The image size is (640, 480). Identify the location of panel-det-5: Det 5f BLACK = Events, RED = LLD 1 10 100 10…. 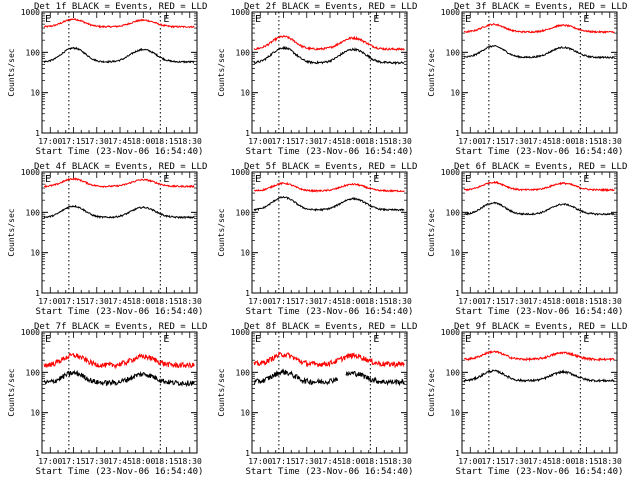
(317, 239).